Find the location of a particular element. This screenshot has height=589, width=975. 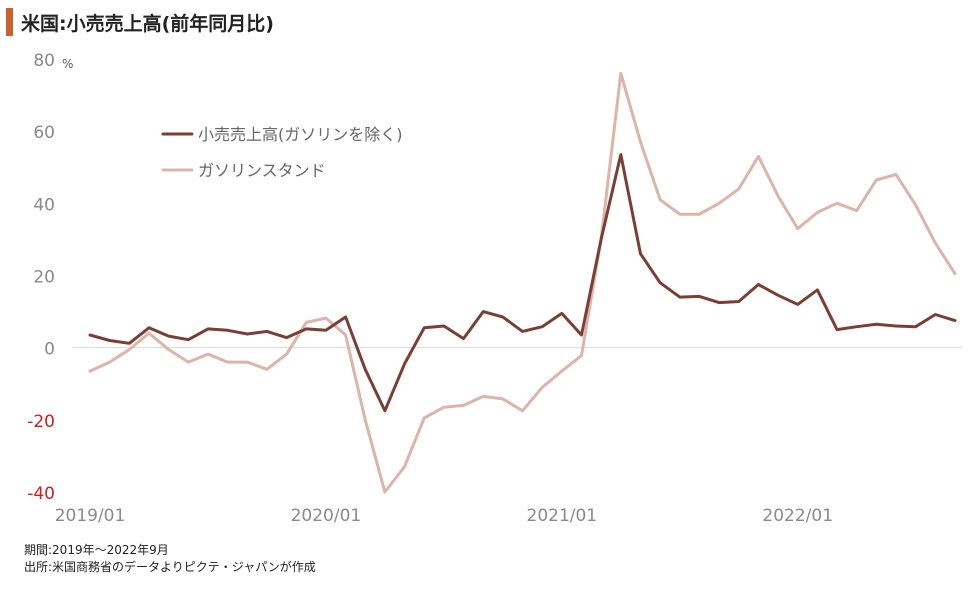

legend-label: 小売売上高(ガソリンを除く) is located at coordinates (300, 134).